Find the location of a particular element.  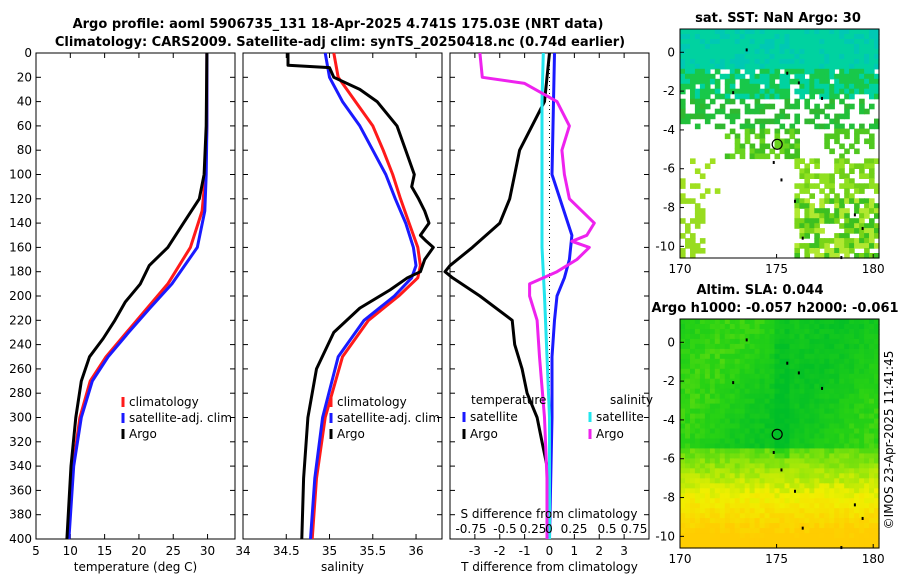

sst-map-island is located at coordinates (787, 73).